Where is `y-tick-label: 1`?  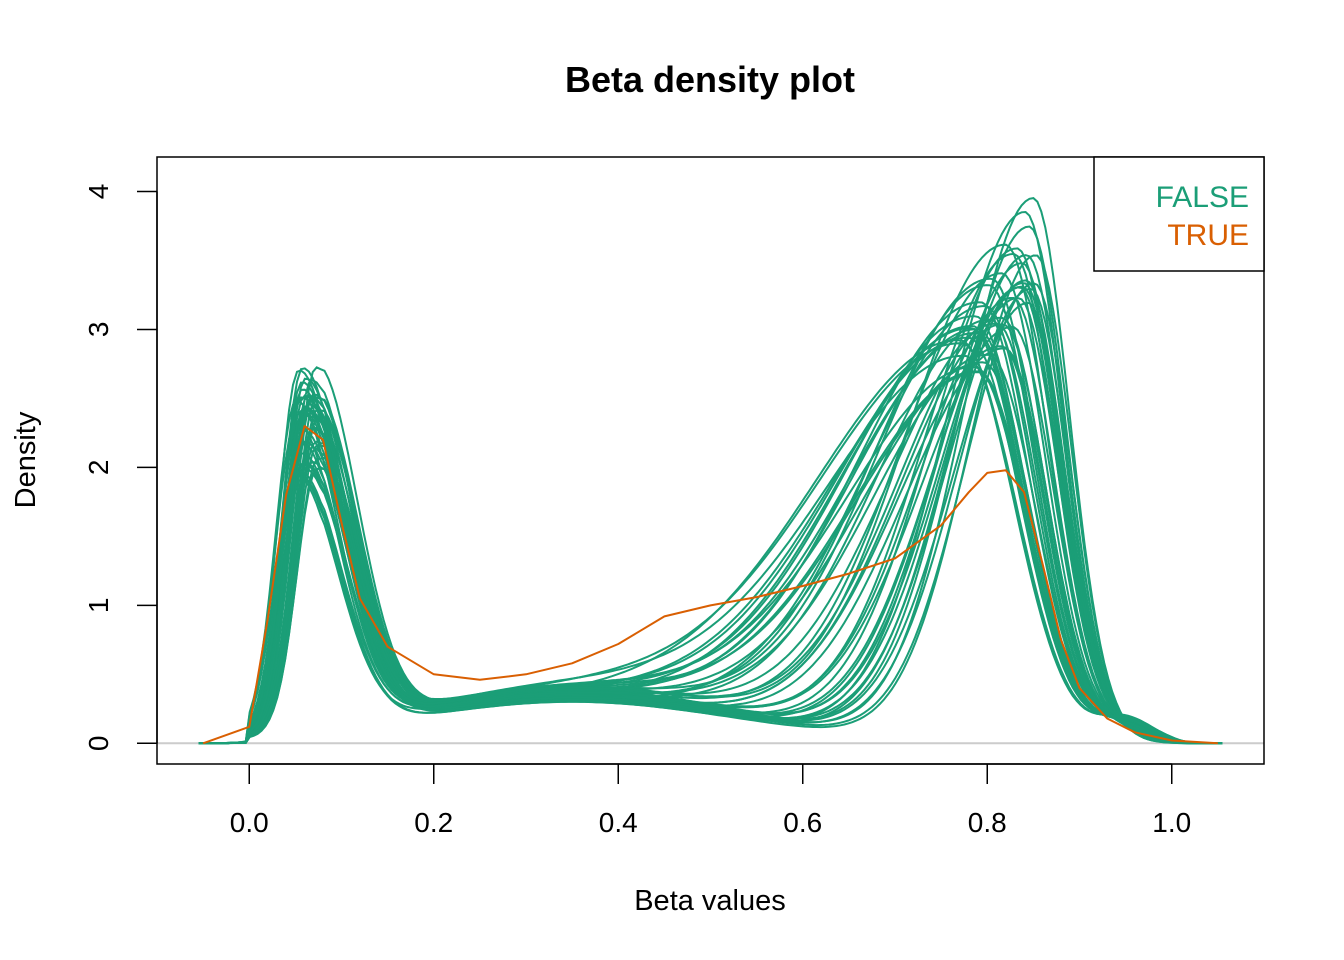
y-tick-label: 1 is located at coordinates (98, 606).